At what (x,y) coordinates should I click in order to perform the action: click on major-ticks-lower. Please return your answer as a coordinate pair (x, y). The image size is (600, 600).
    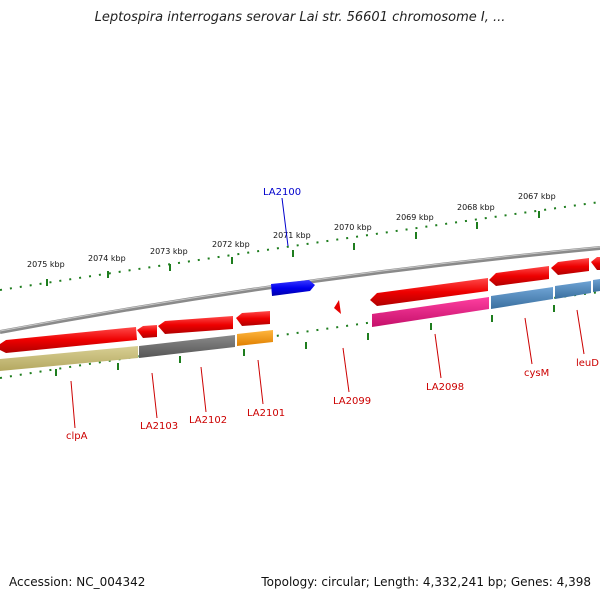
    Looking at the image, I should click on (305, 340).